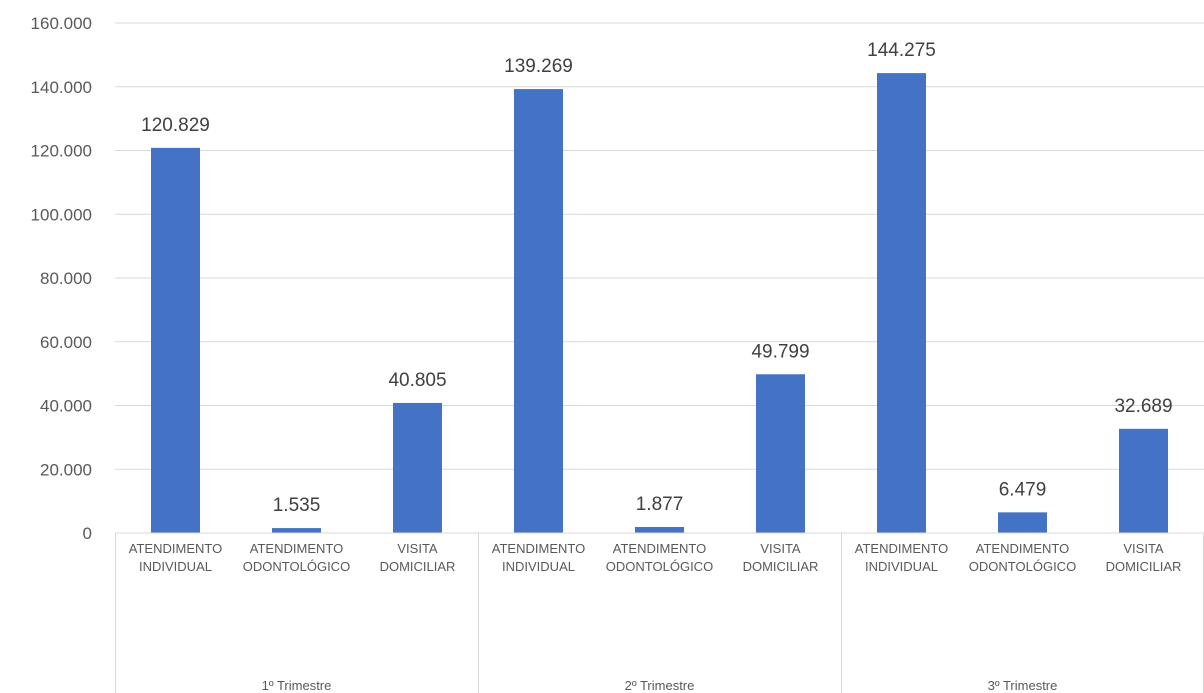 Image resolution: width=1204 pixels, height=693 pixels. What do you see at coordinates (1023, 685) in the screenshot?
I see `group-label: 3º Trimestre` at bounding box center [1023, 685].